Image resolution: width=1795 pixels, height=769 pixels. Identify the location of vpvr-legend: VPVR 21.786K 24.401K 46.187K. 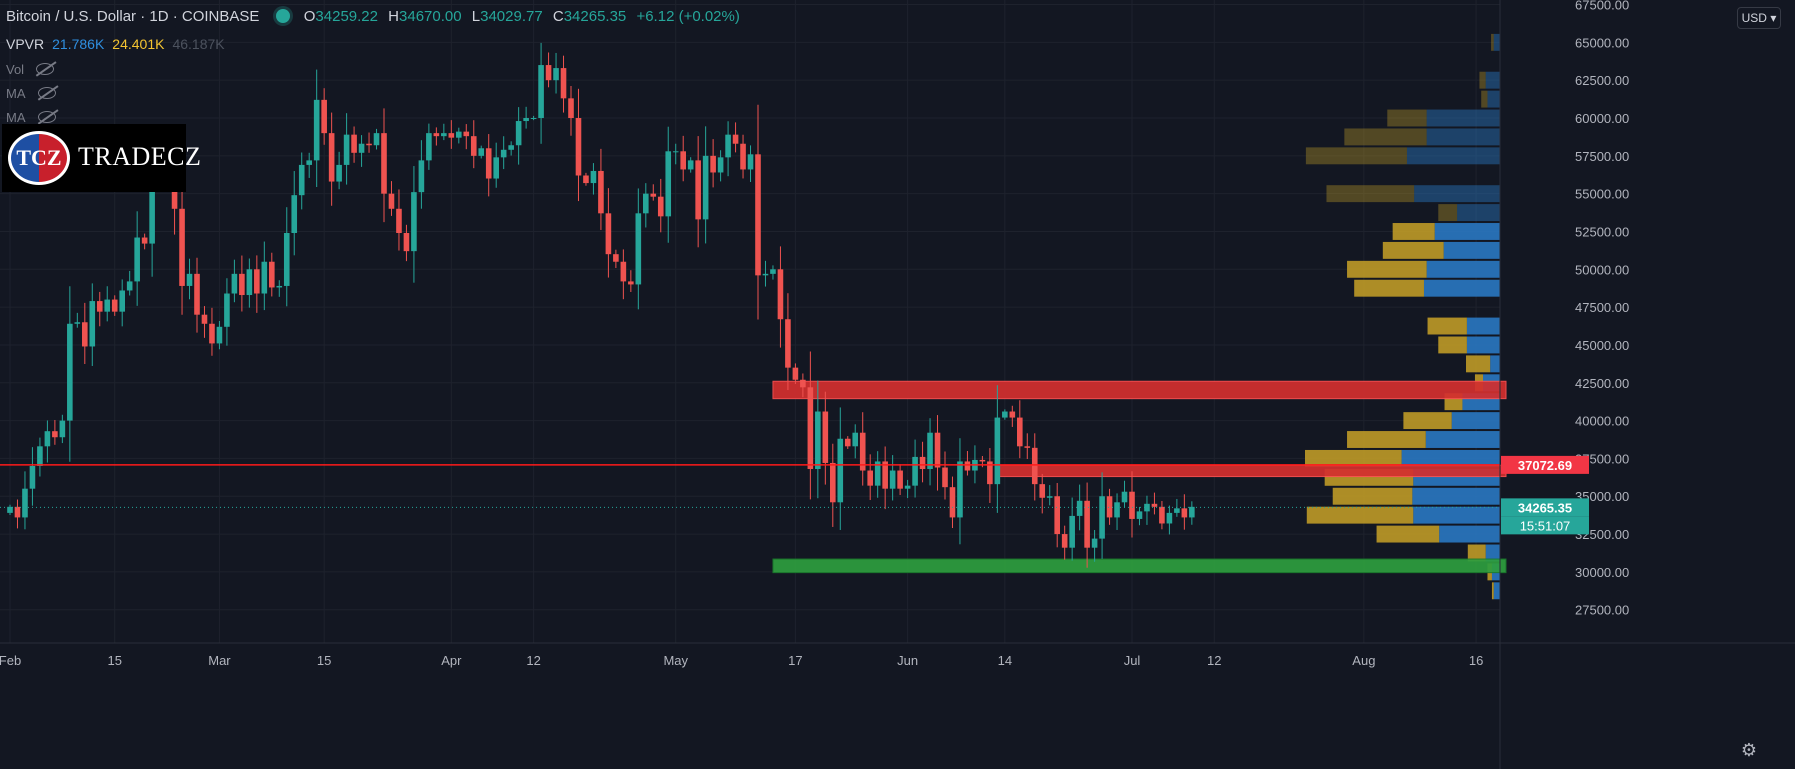
(115, 44).